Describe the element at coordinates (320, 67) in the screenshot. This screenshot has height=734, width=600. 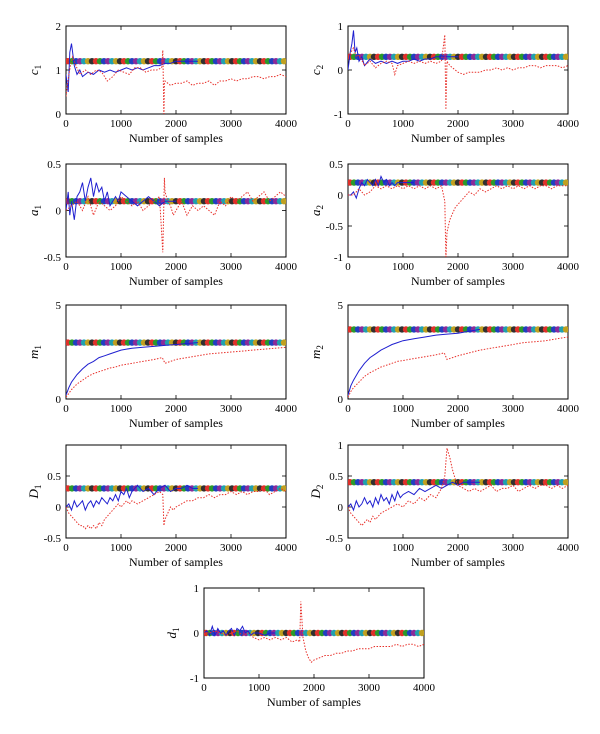
I see `y-axis-label-subscript: 2` at that location.